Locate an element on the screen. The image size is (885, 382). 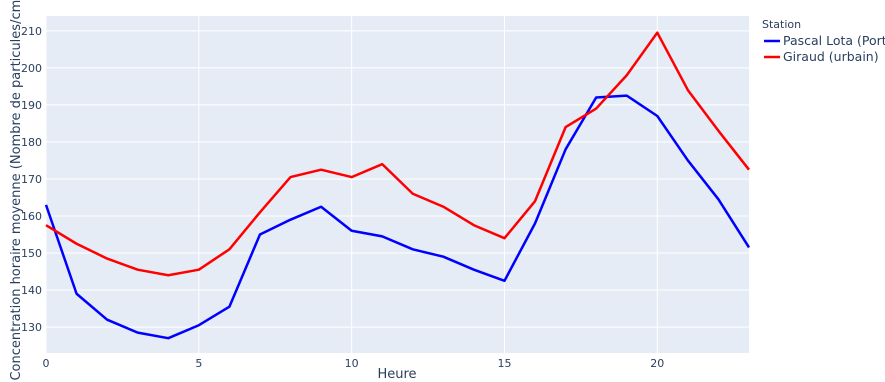
y-tick-label: 210 is located at coordinates (31, 31).